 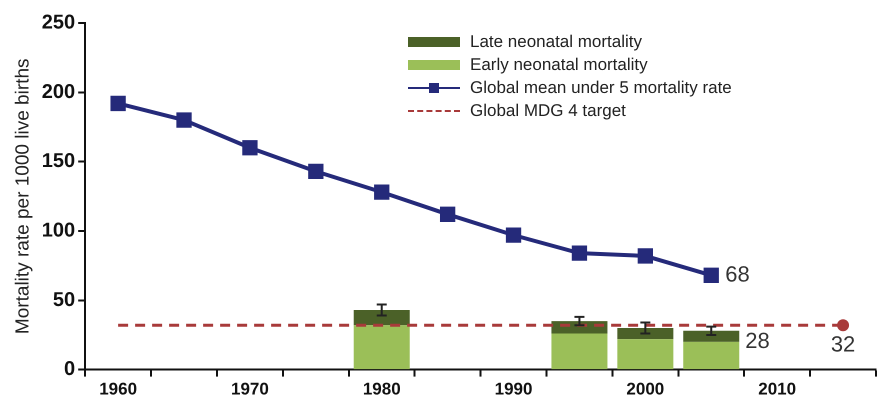 What do you see at coordinates (601, 88) in the screenshot?
I see `legend-label: Global mean under 5 mortality rate` at bounding box center [601, 88].